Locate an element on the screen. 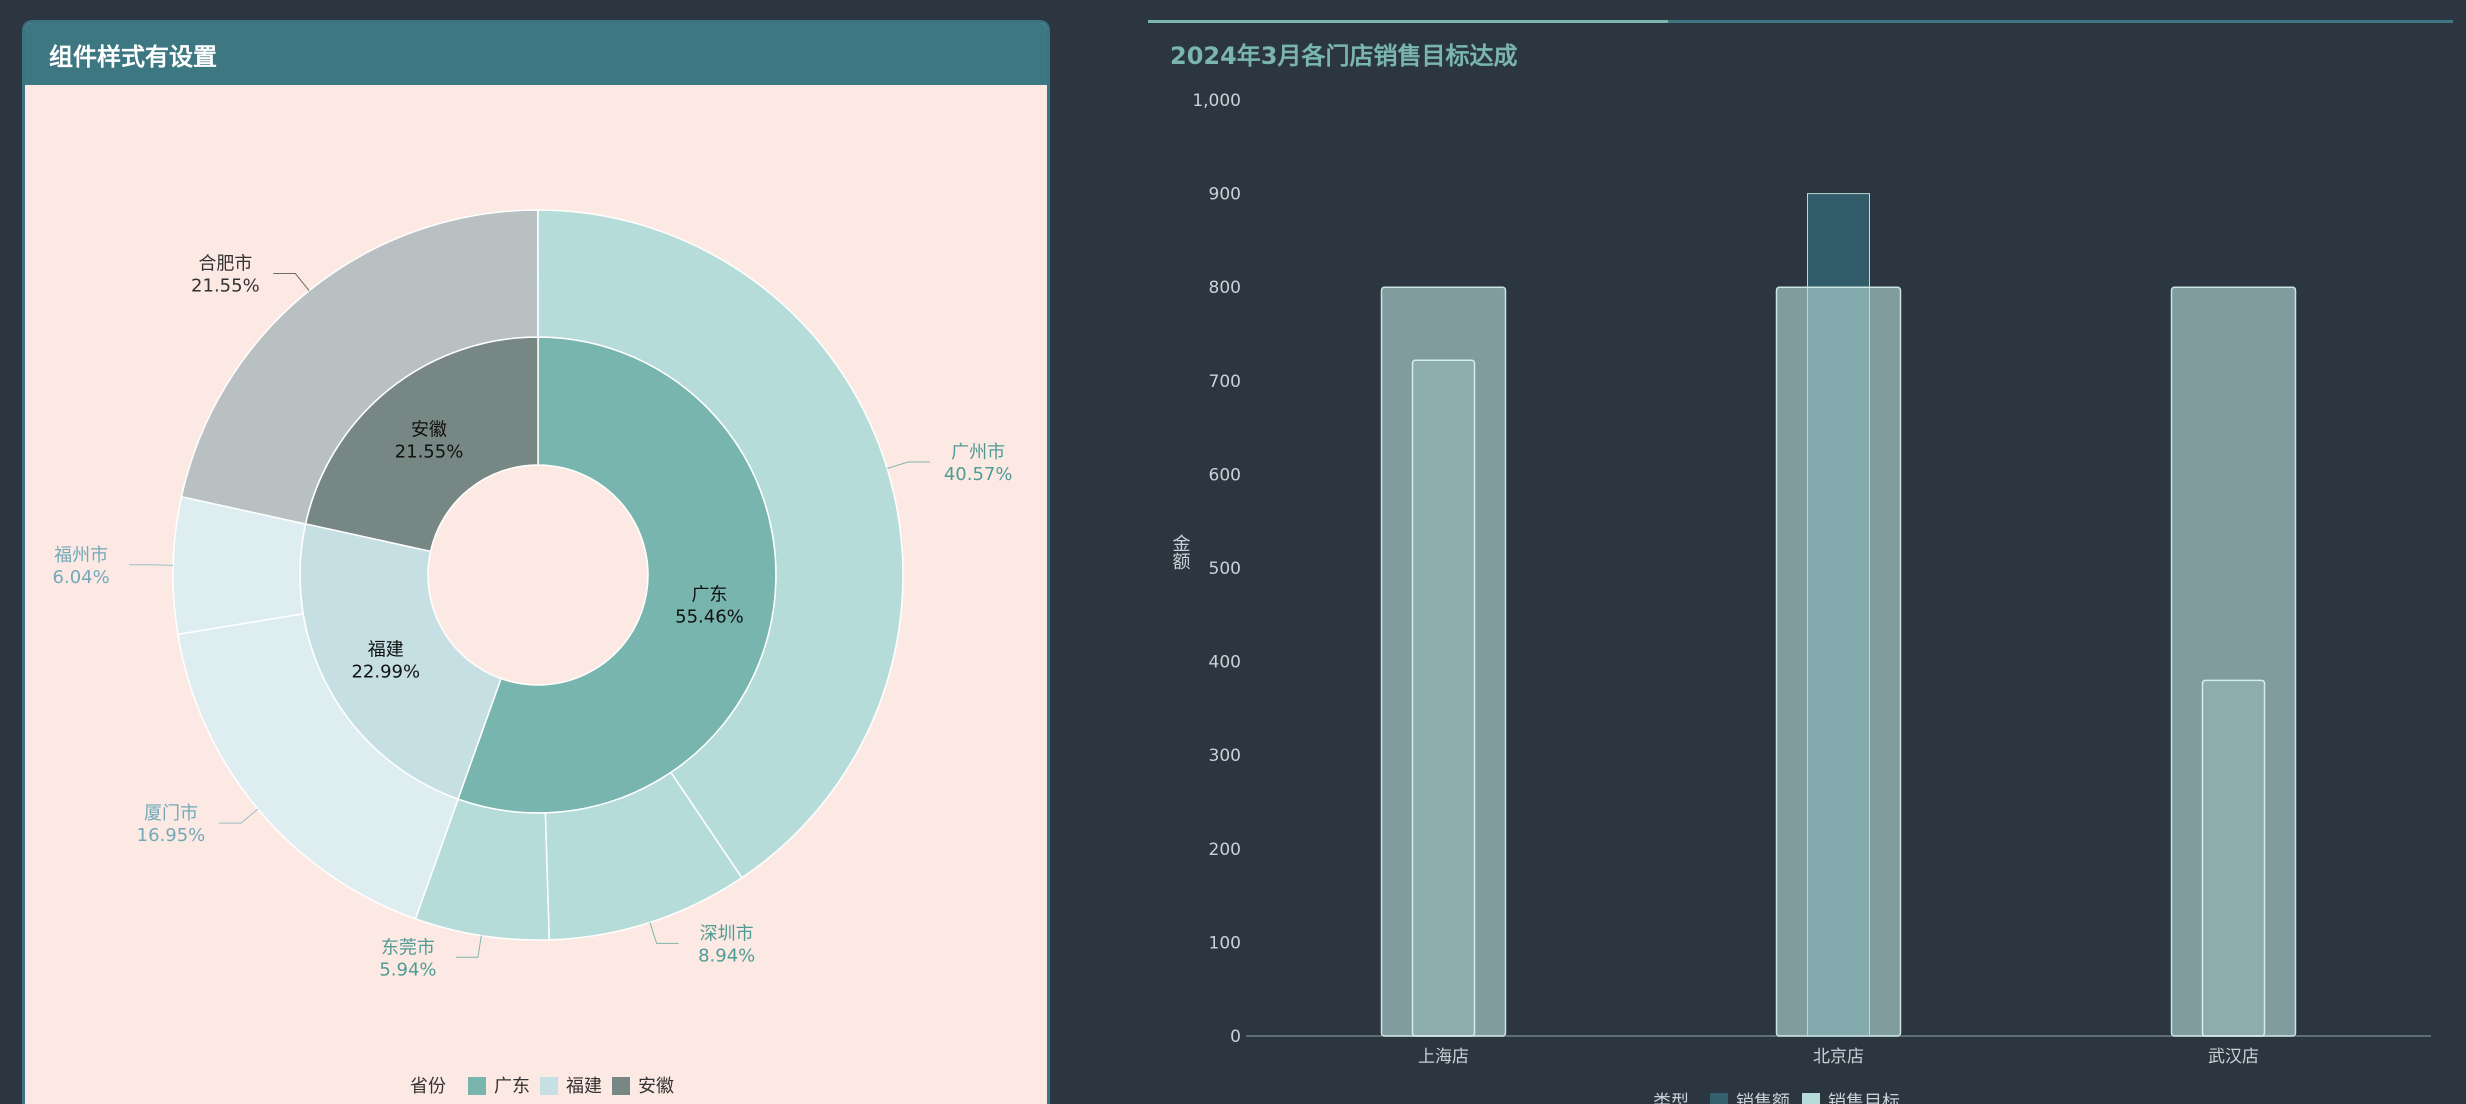  outer-label-percent: 6.04% is located at coordinates (81, 577).